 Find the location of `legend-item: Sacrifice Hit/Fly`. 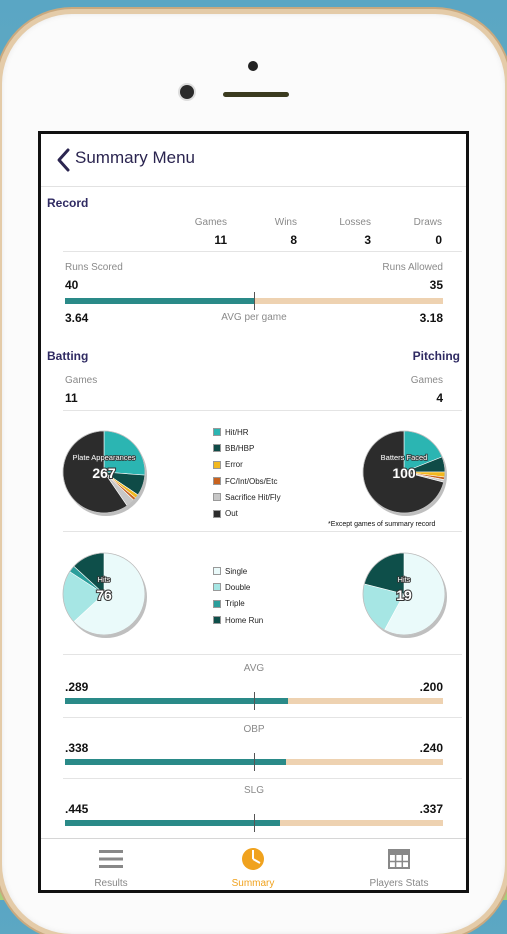

legend-item: Sacrifice Hit/Fly is located at coordinates (247, 497).